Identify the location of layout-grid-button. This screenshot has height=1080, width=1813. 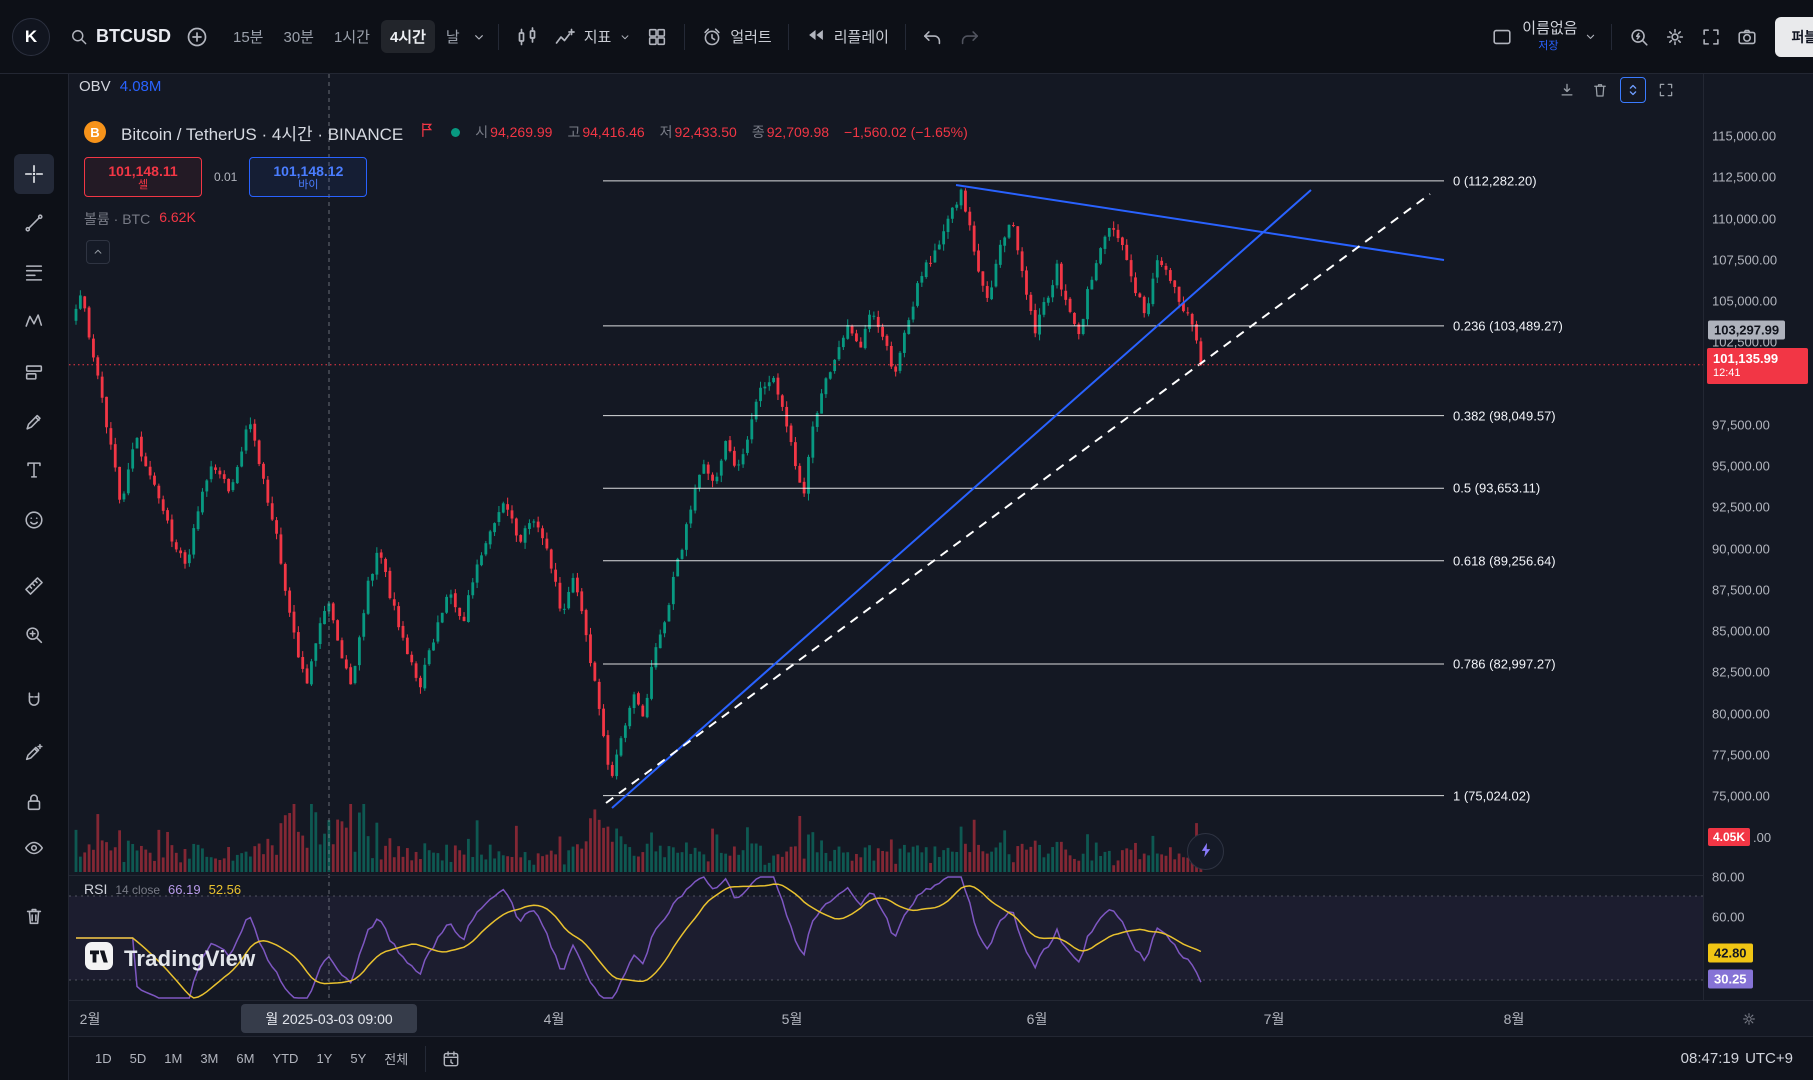
(657, 37).